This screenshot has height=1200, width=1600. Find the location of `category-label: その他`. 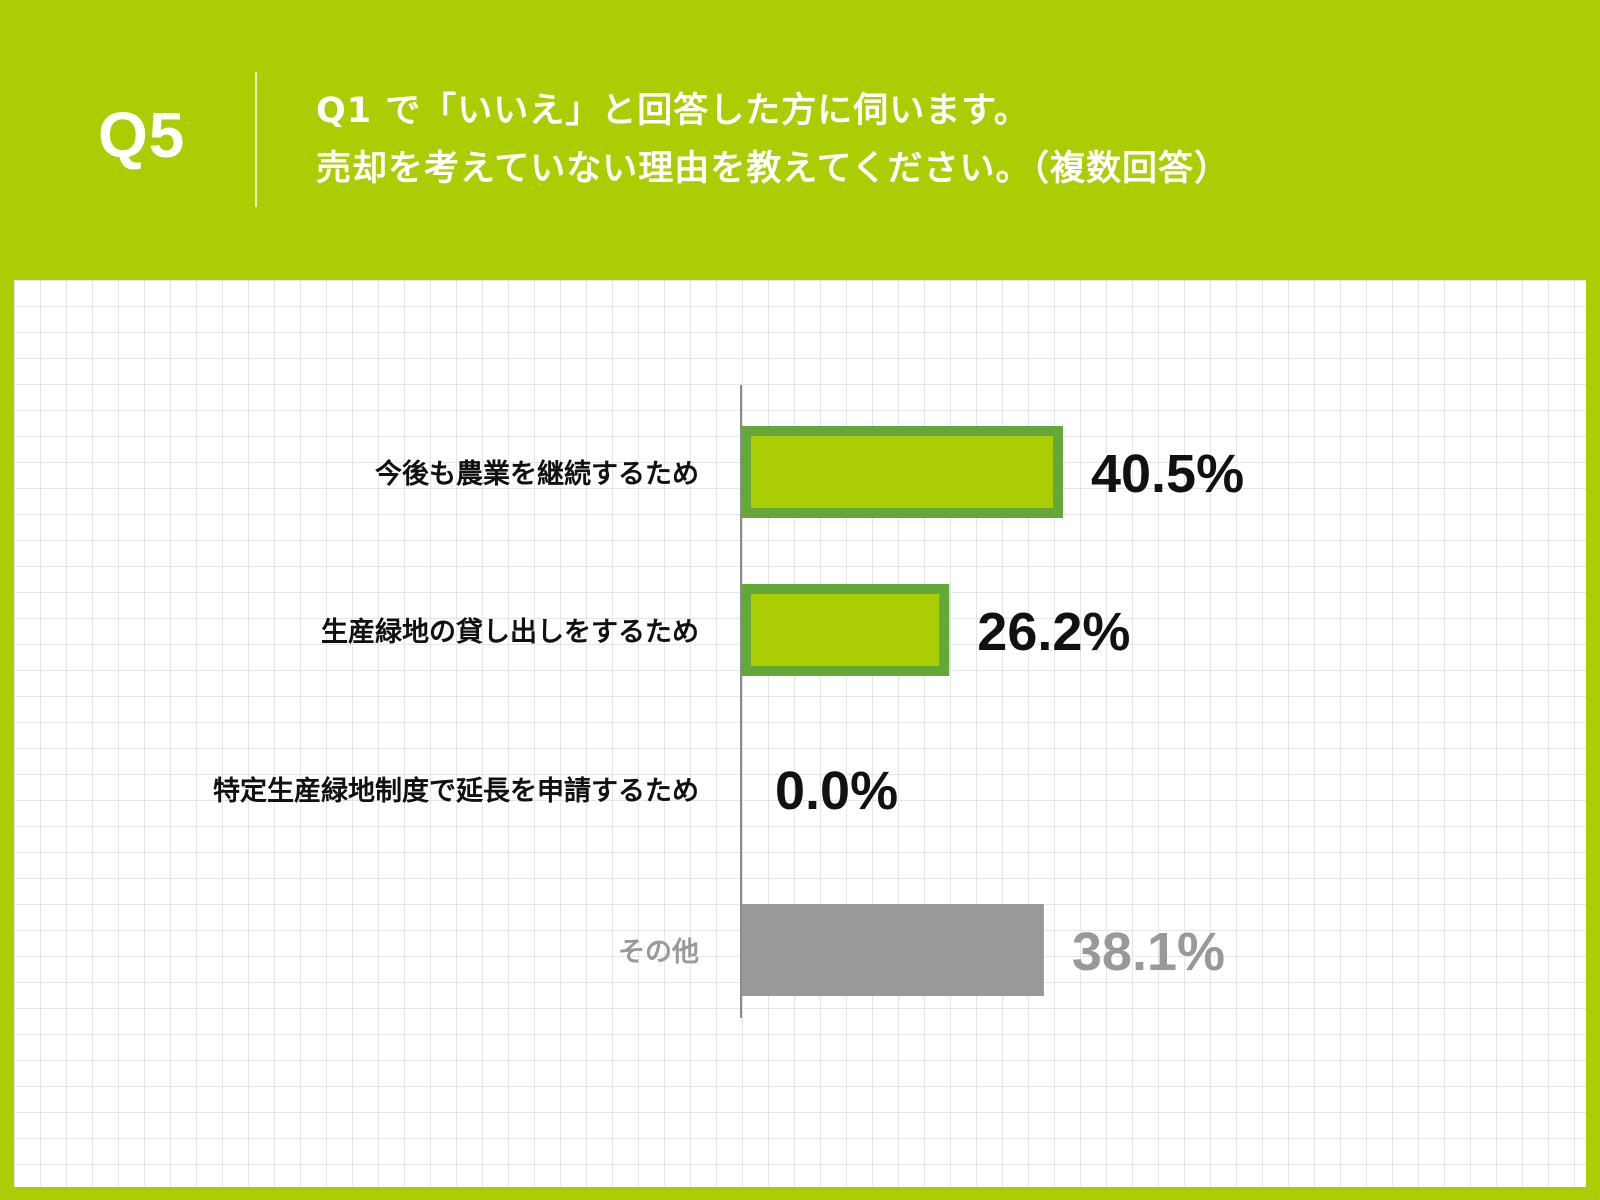

category-label: その他 is located at coordinates (658, 952).